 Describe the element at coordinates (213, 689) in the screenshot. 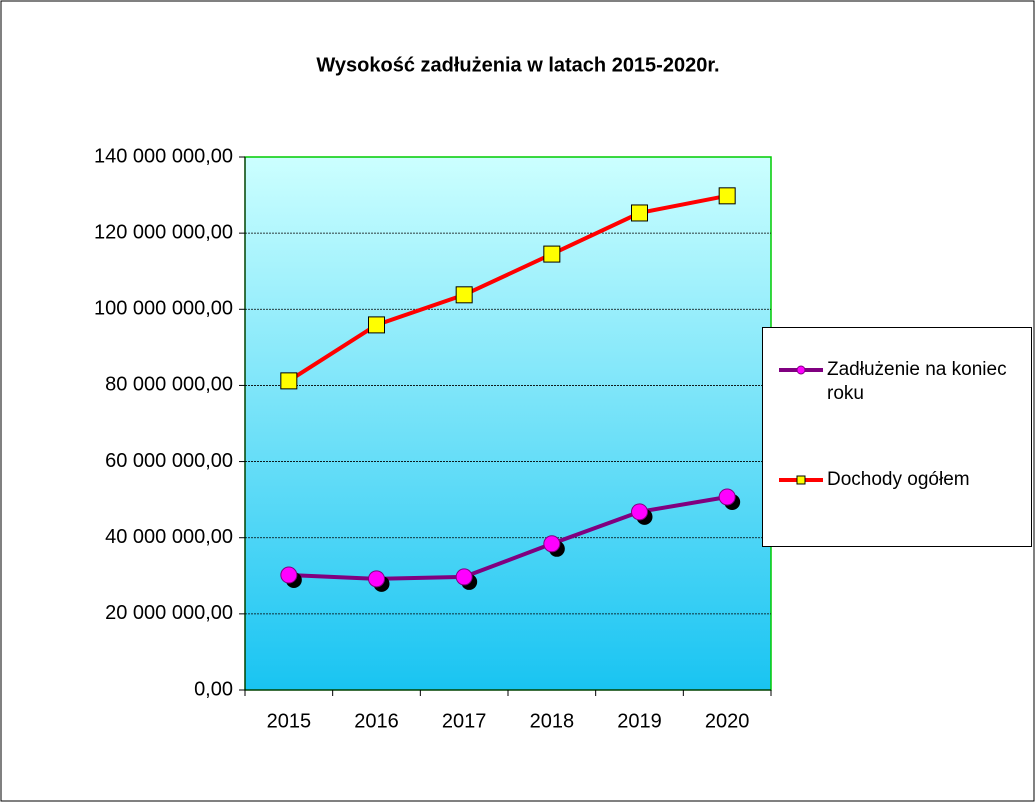

I see `y-tick-label: 0,00` at that location.